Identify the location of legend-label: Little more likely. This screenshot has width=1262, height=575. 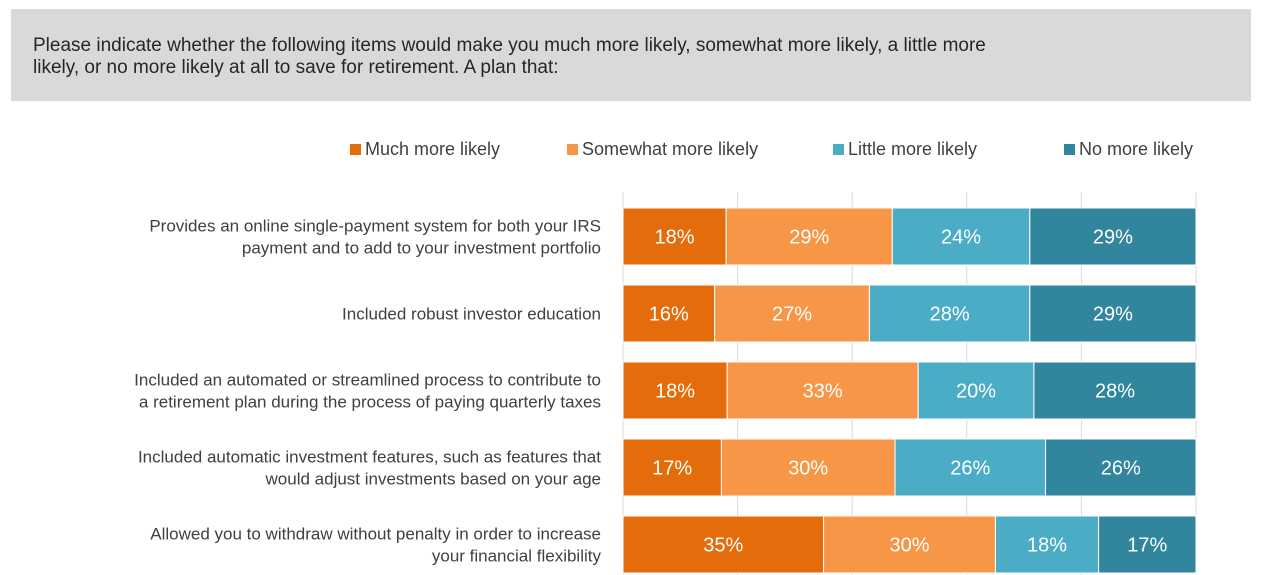
(912, 149).